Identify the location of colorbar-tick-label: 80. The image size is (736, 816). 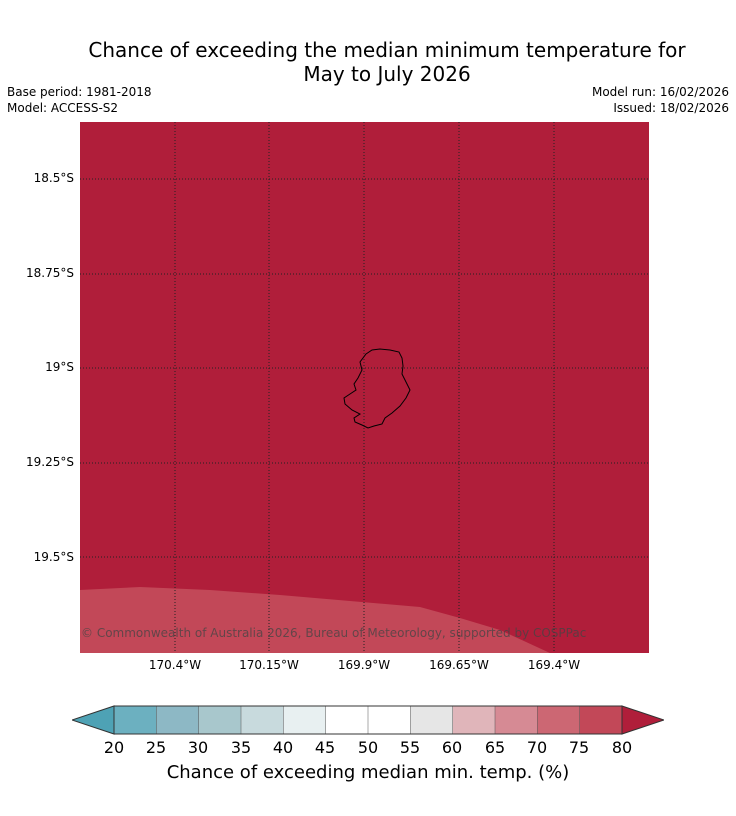
(622, 747).